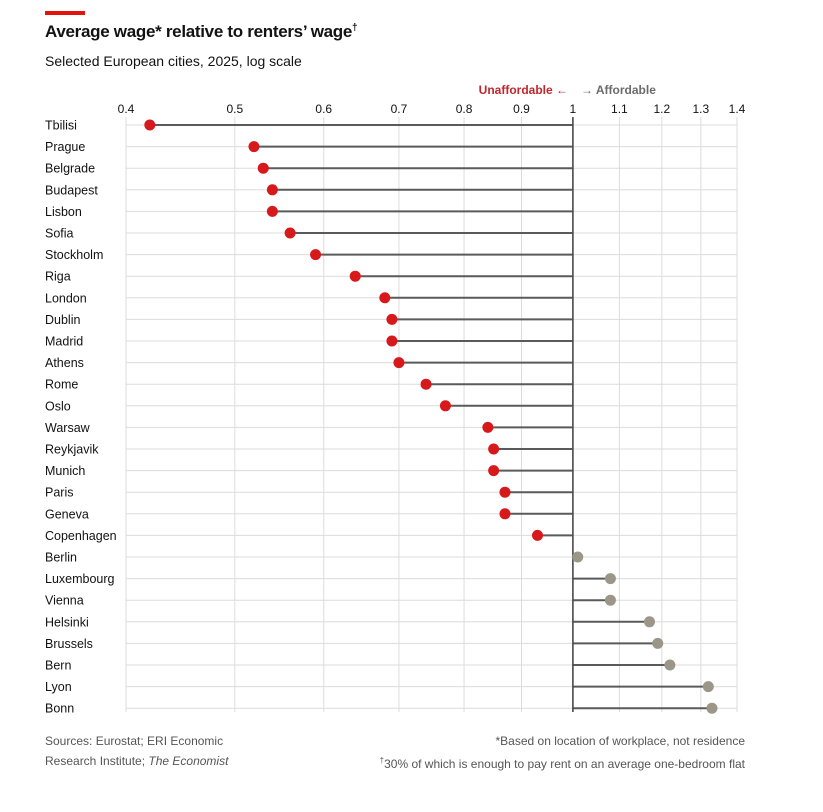 This screenshot has height=812, width=823. I want to click on sources-line-1: Sources: Eurostat; ERI Economic, so click(134, 741).